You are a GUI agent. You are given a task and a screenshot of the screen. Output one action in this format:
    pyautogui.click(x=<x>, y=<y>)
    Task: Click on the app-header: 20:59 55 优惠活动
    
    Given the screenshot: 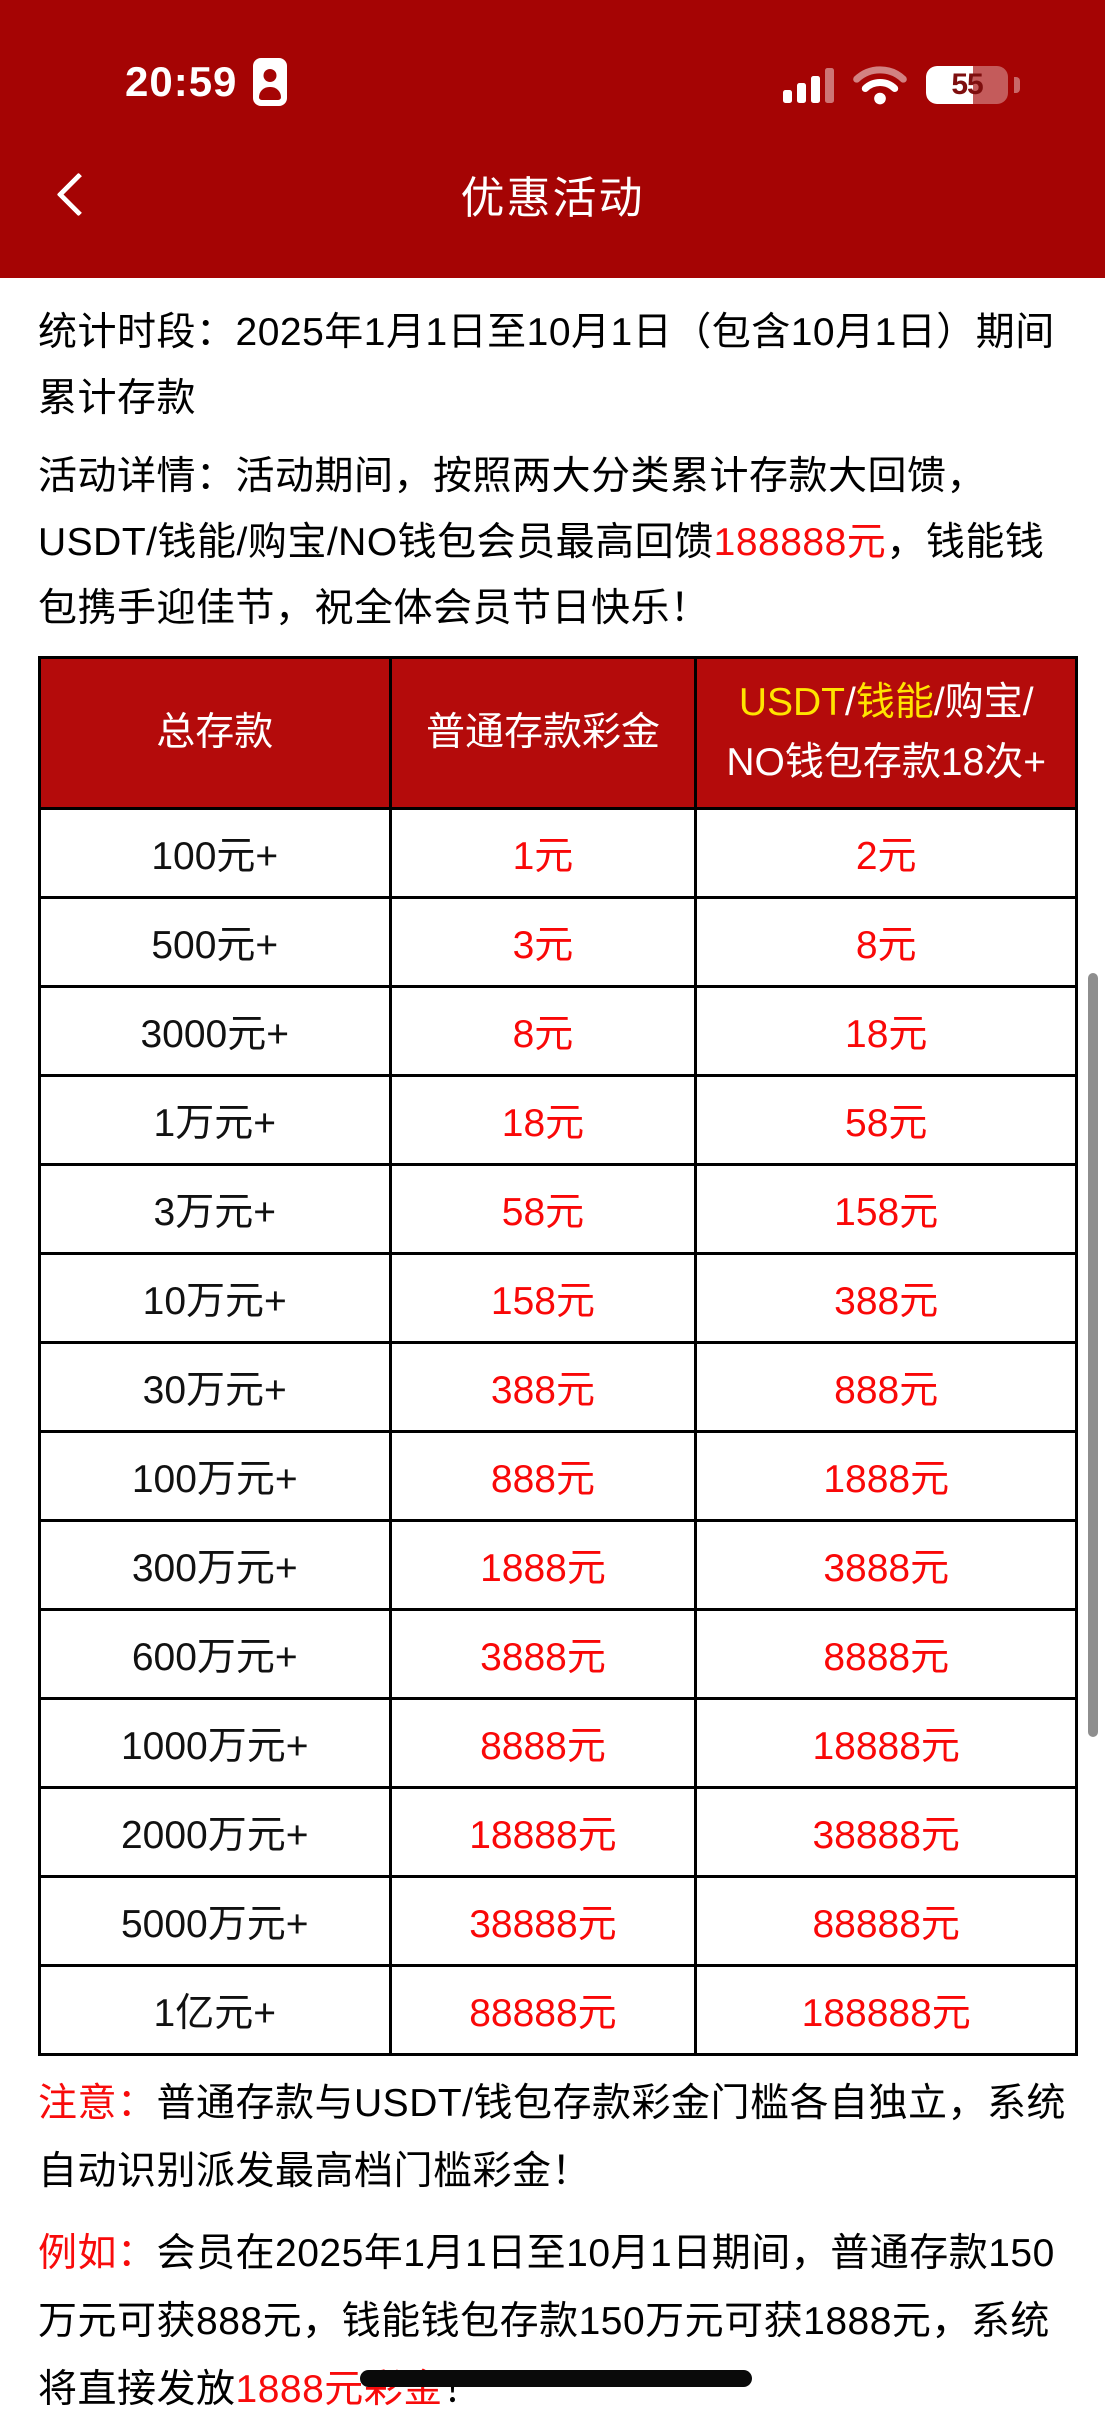 What is the action you would take?
    pyautogui.click(x=552, y=139)
    